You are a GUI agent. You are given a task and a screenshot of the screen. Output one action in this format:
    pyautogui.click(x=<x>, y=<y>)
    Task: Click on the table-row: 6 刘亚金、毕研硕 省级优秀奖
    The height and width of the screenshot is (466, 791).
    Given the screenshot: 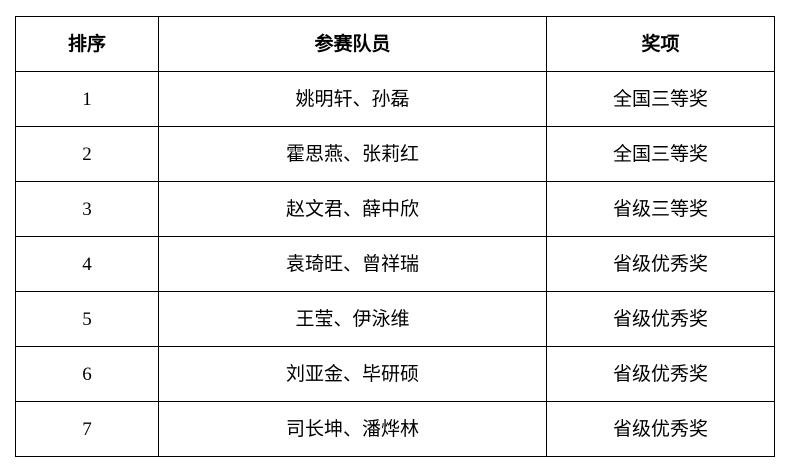 What is the action you would take?
    pyautogui.click(x=395, y=374)
    